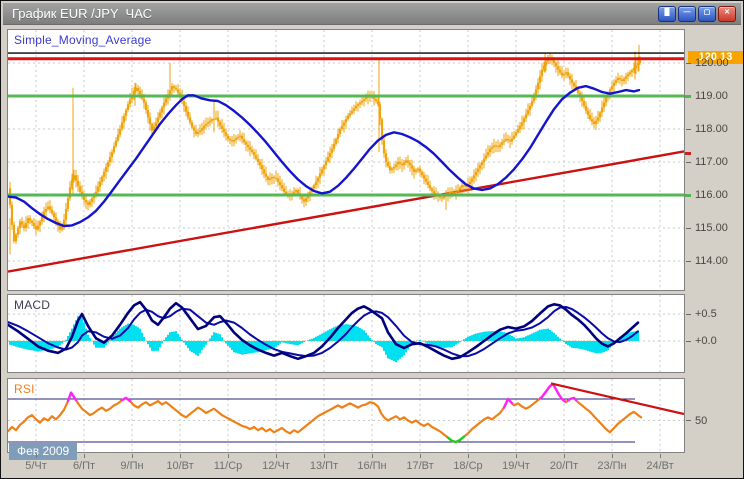 The image size is (744, 479). Describe the element at coordinates (32, 305) in the screenshot. I see `macd-indicator-label: MACD` at that location.